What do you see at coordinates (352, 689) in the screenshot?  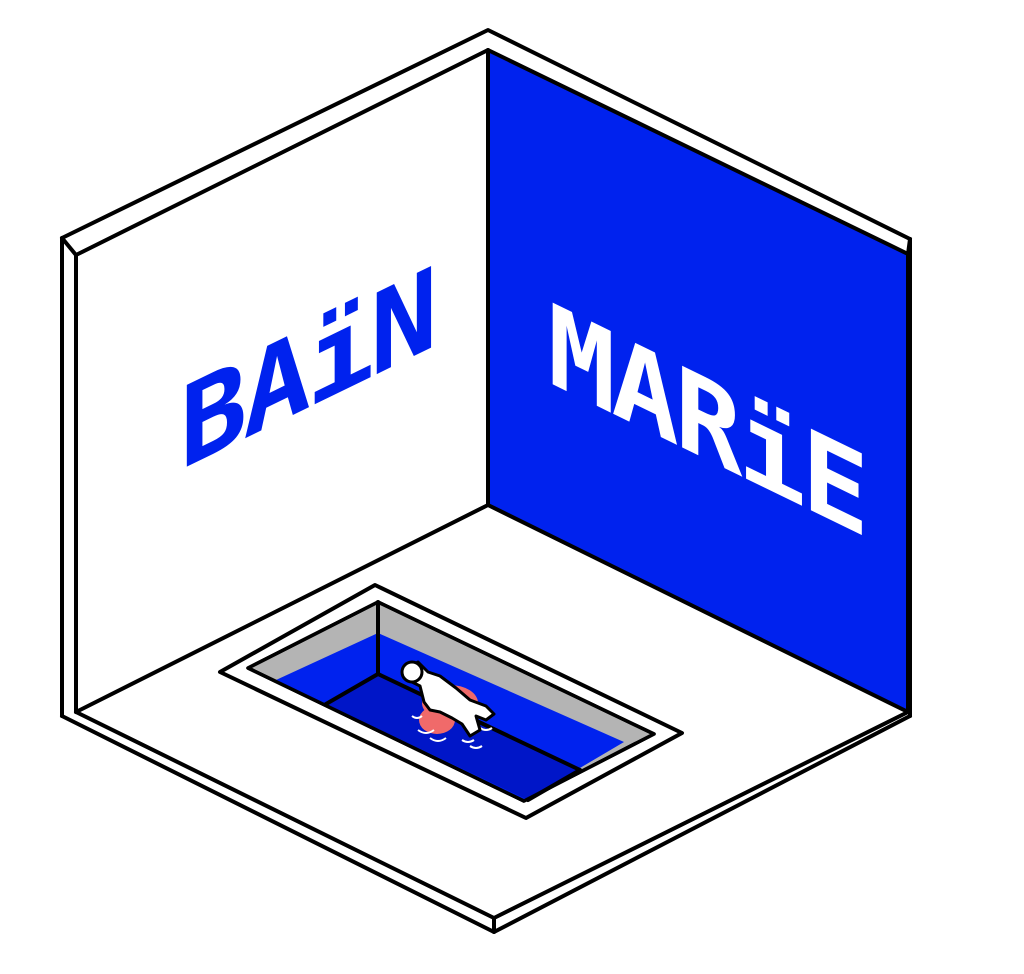 I see `tub-inner-edge-left` at bounding box center [352, 689].